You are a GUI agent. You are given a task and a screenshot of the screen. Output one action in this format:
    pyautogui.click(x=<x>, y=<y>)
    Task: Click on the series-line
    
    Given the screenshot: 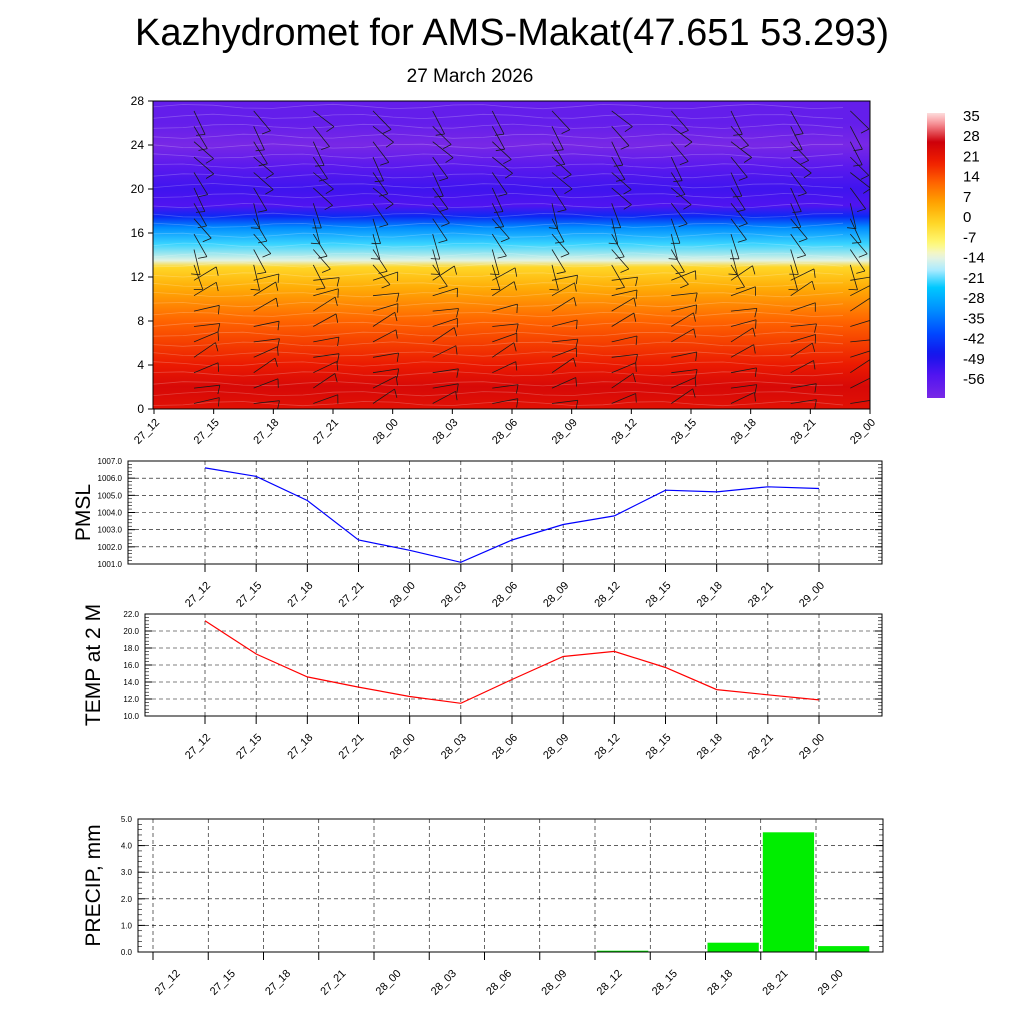 What is the action you would take?
    pyautogui.click(x=512, y=662)
    